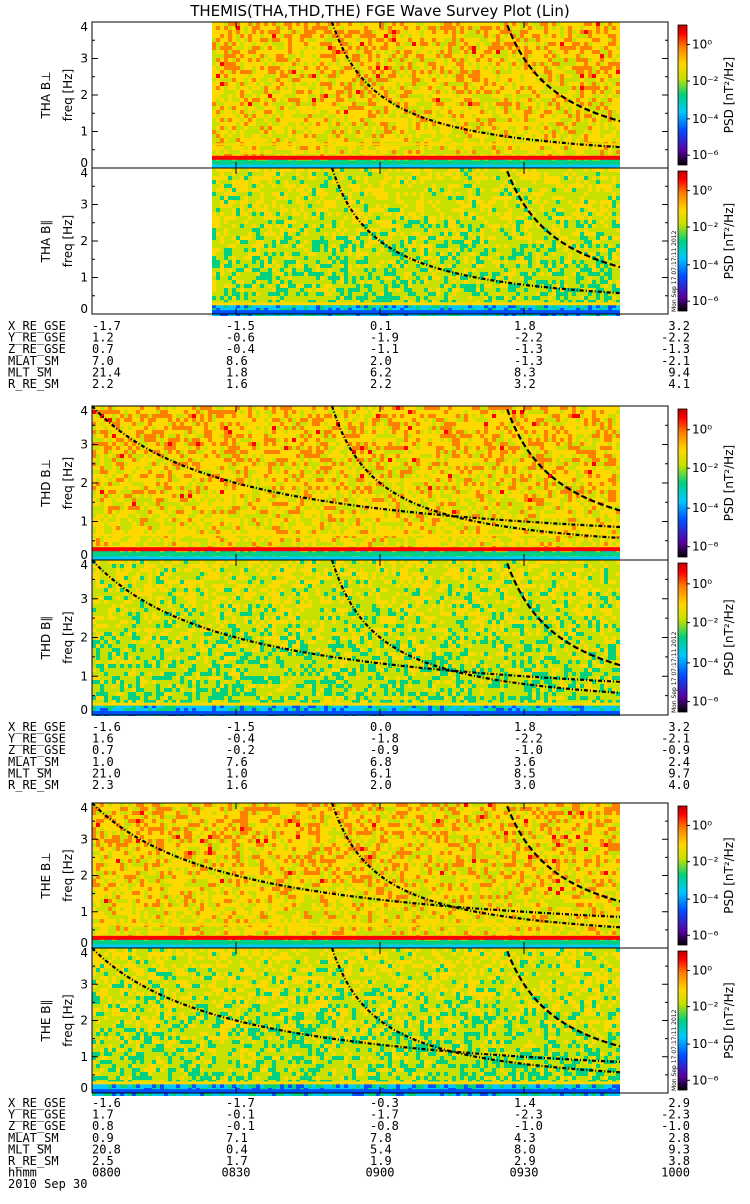 This screenshot has height=1204, width=750. I want to click on colorbar: 10⁰ 10⁻² 10⁻⁴ 10⁻⁶ PSD [nT²/Hz], so click(707, 95).